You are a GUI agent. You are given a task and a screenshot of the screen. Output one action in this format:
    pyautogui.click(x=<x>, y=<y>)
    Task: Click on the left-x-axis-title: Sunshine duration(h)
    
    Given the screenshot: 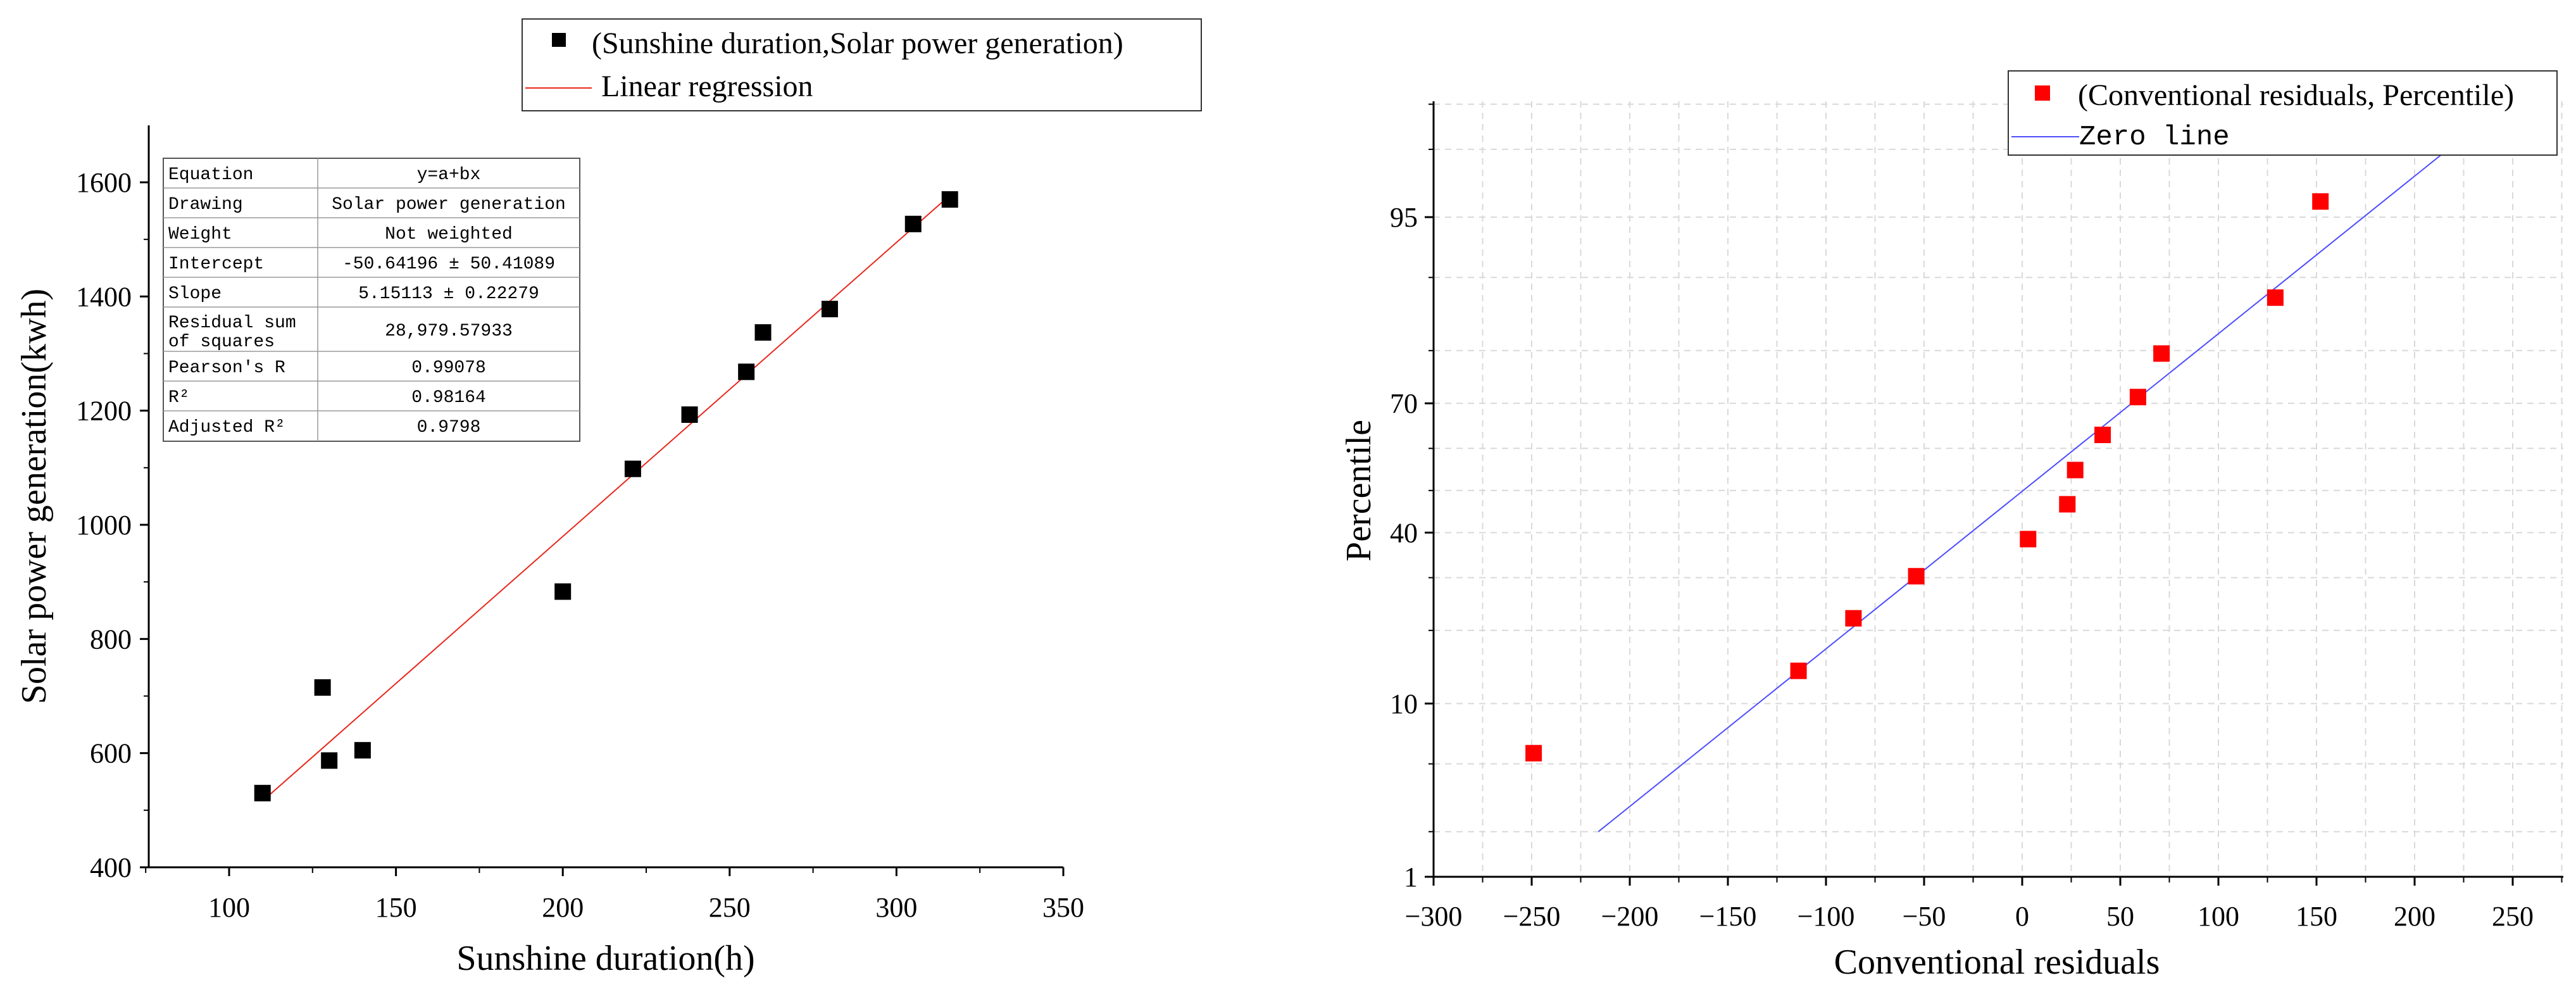 What is the action you would take?
    pyautogui.click(x=605, y=958)
    